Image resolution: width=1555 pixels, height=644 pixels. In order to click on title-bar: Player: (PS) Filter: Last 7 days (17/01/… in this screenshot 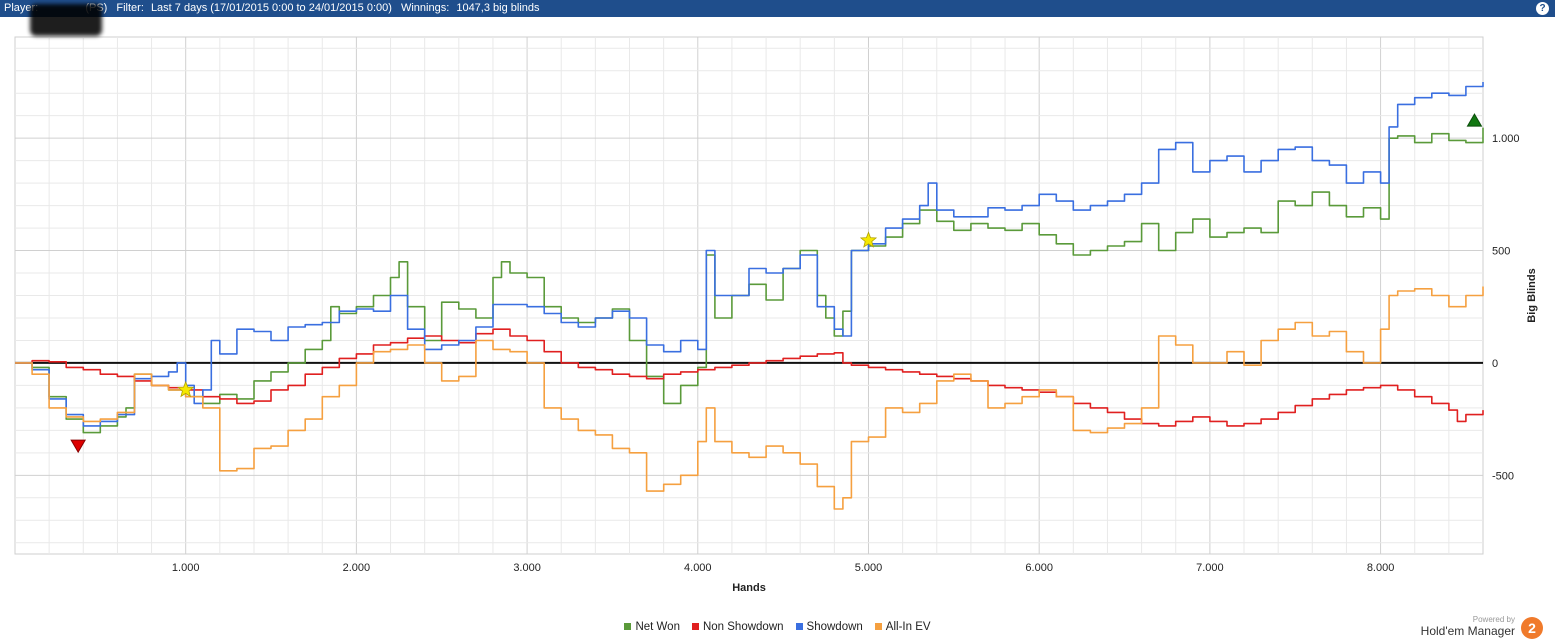, I will do `click(777, 8)`.